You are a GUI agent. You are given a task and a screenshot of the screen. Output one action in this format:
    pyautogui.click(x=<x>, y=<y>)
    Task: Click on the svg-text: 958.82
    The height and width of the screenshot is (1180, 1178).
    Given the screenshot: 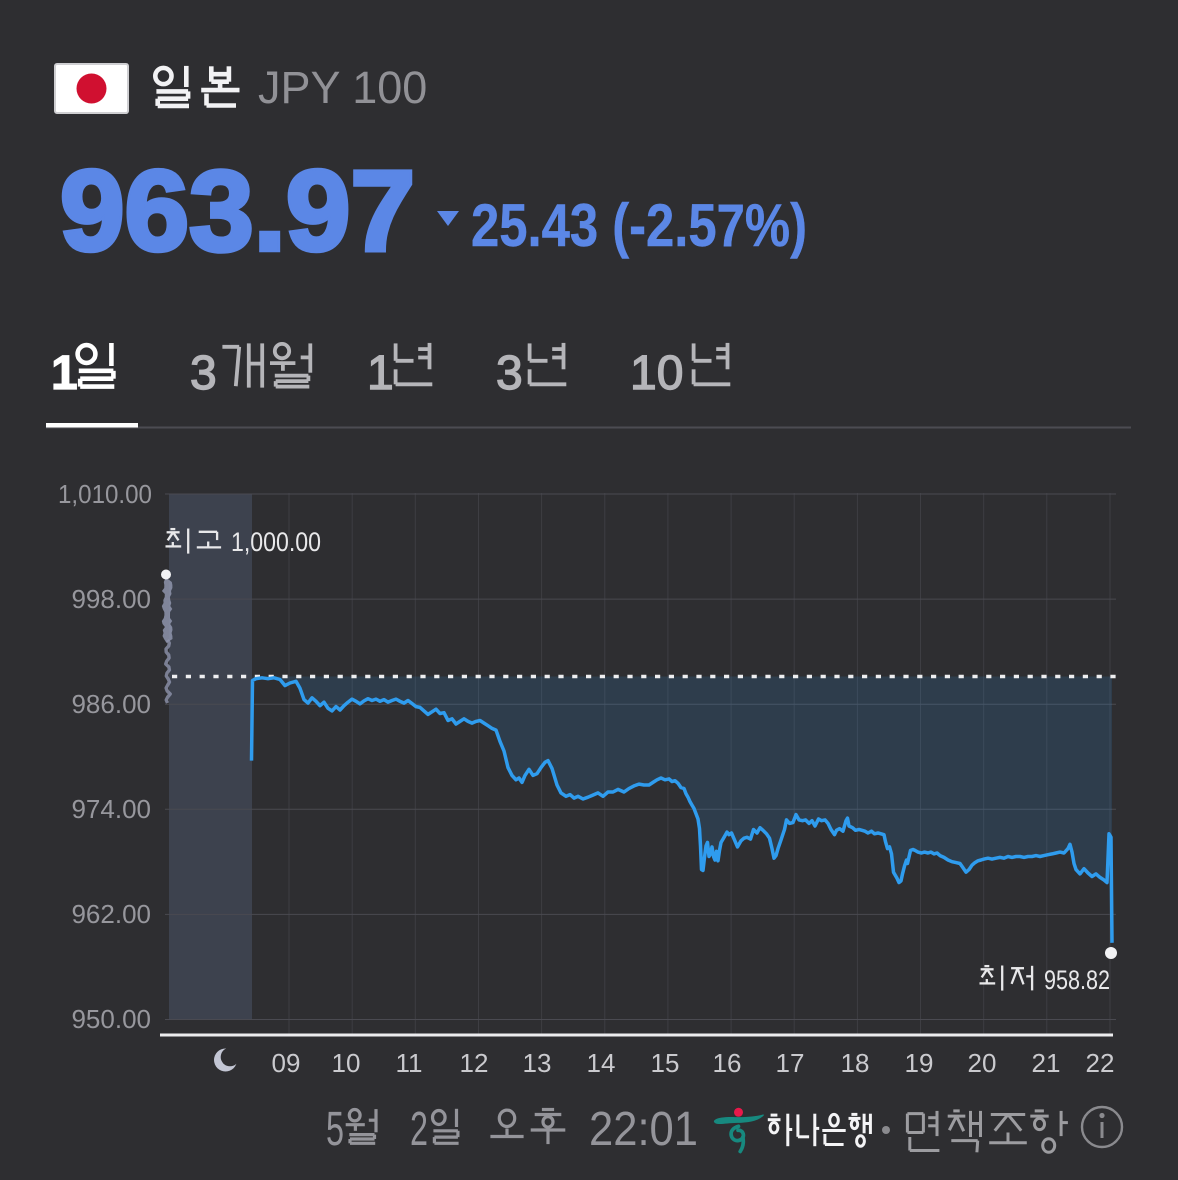 What is the action you would take?
    pyautogui.click(x=1077, y=980)
    